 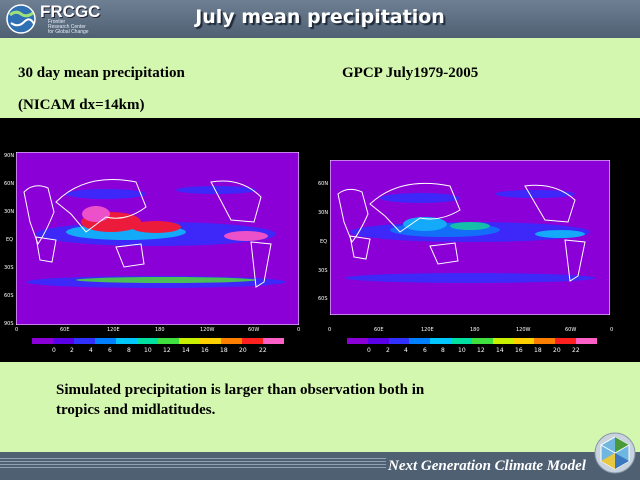 What do you see at coordinates (57, 22) in the screenshot?
I see `logo-subtitle-line1: Frontier` at bounding box center [57, 22].